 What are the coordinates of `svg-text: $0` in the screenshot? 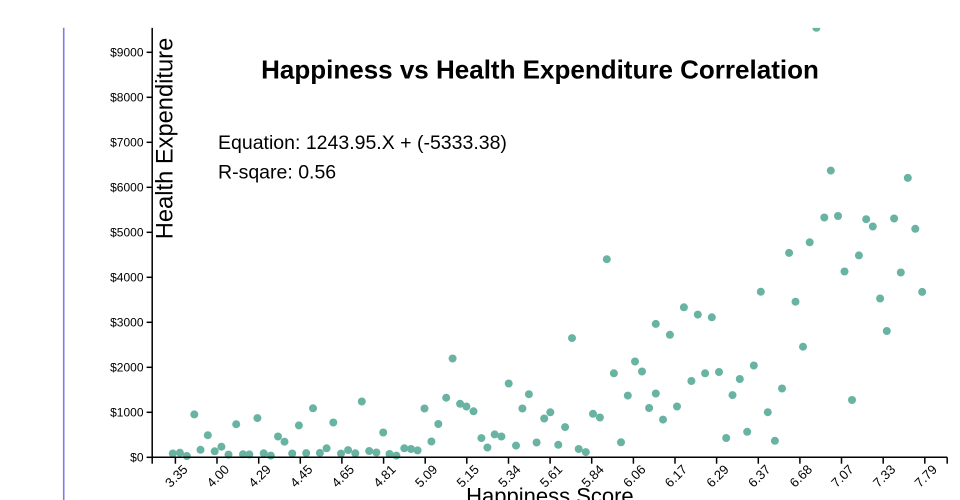 It's located at (137, 458).